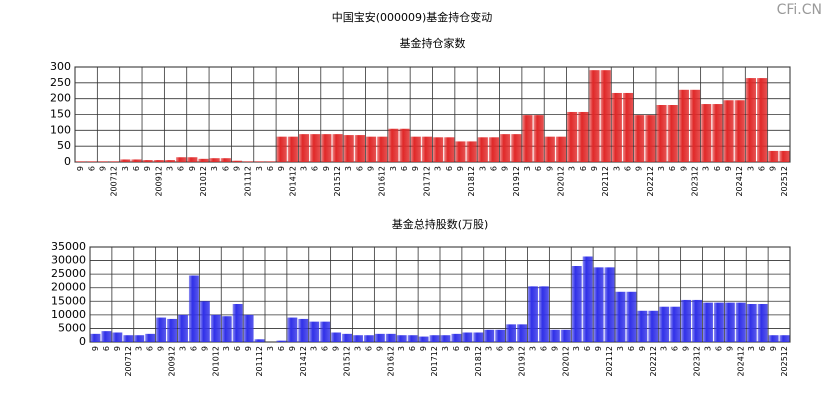 The width and height of the screenshot is (825, 400). What do you see at coordinates (522, 361) in the screenshot?
I see `x-tick-label: 201912` at bounding box center [522, 361].